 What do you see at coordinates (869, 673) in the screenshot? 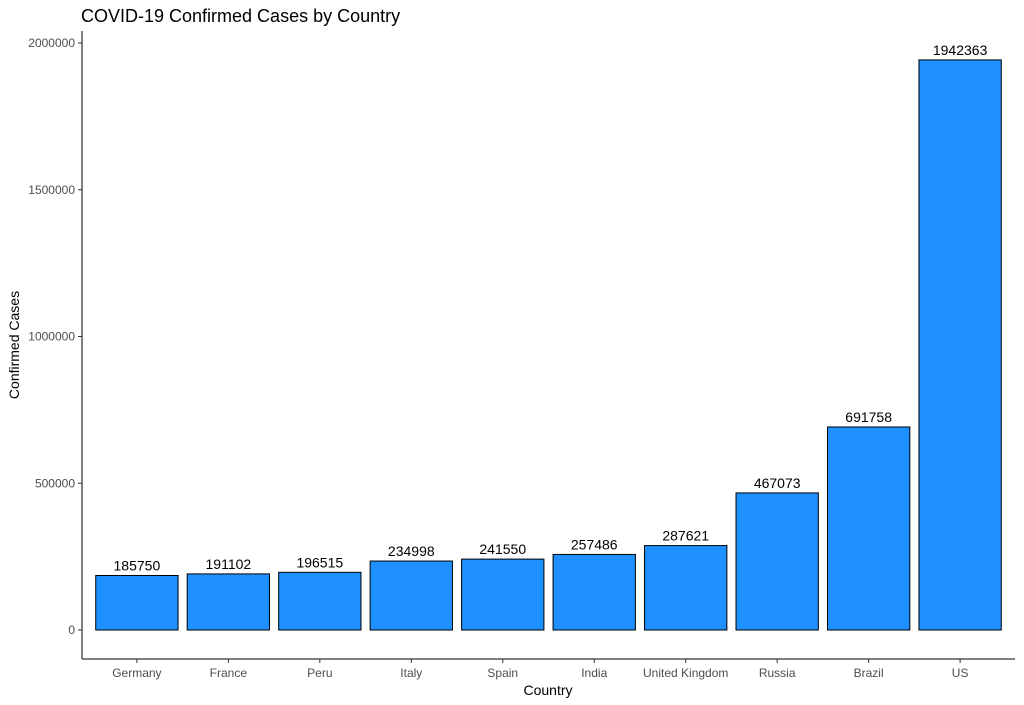
I see `x-tick-label: Brazil` at bounding box center [869, 673].